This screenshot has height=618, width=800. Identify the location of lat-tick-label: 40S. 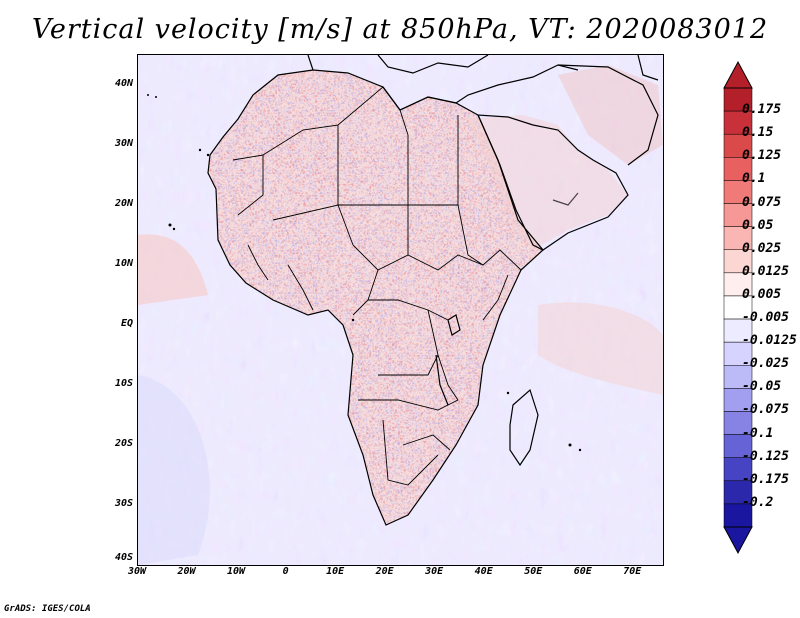
(123, 557).